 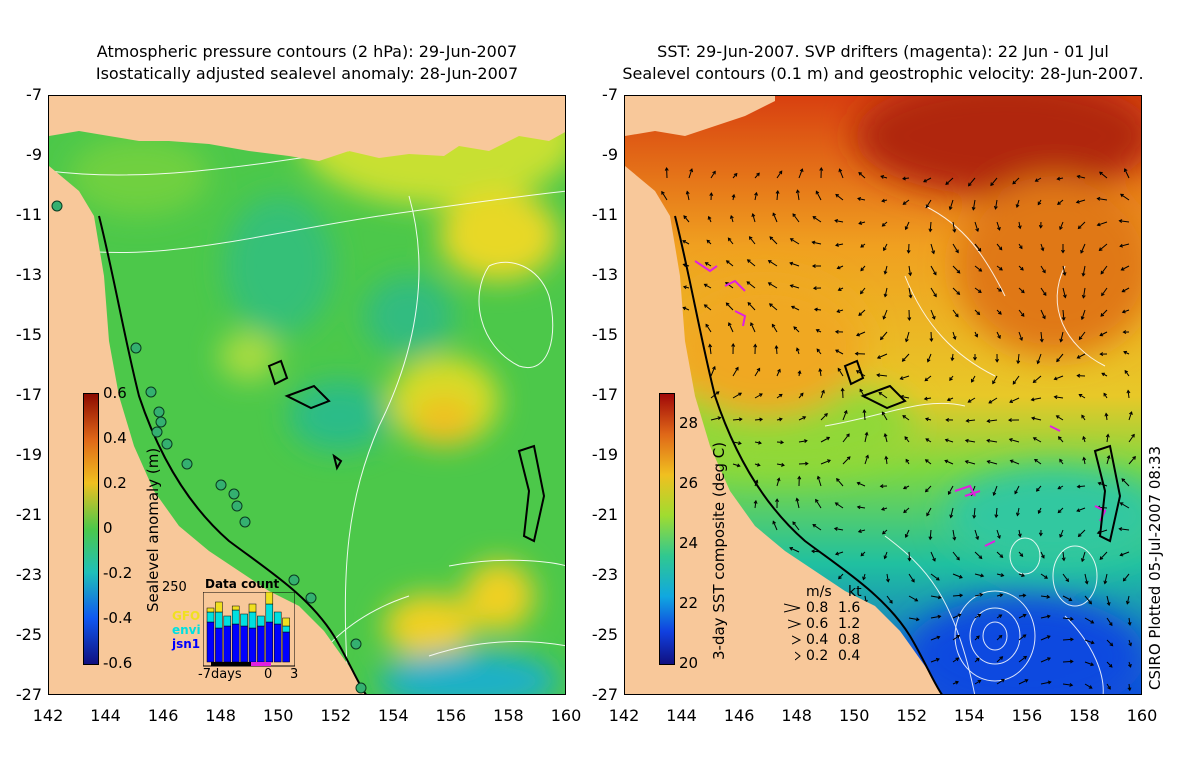 What do you see at coordinates (28, 454) in the screenshot?
I see `left-lat-tick: -19` at bounding box center [28, 454].